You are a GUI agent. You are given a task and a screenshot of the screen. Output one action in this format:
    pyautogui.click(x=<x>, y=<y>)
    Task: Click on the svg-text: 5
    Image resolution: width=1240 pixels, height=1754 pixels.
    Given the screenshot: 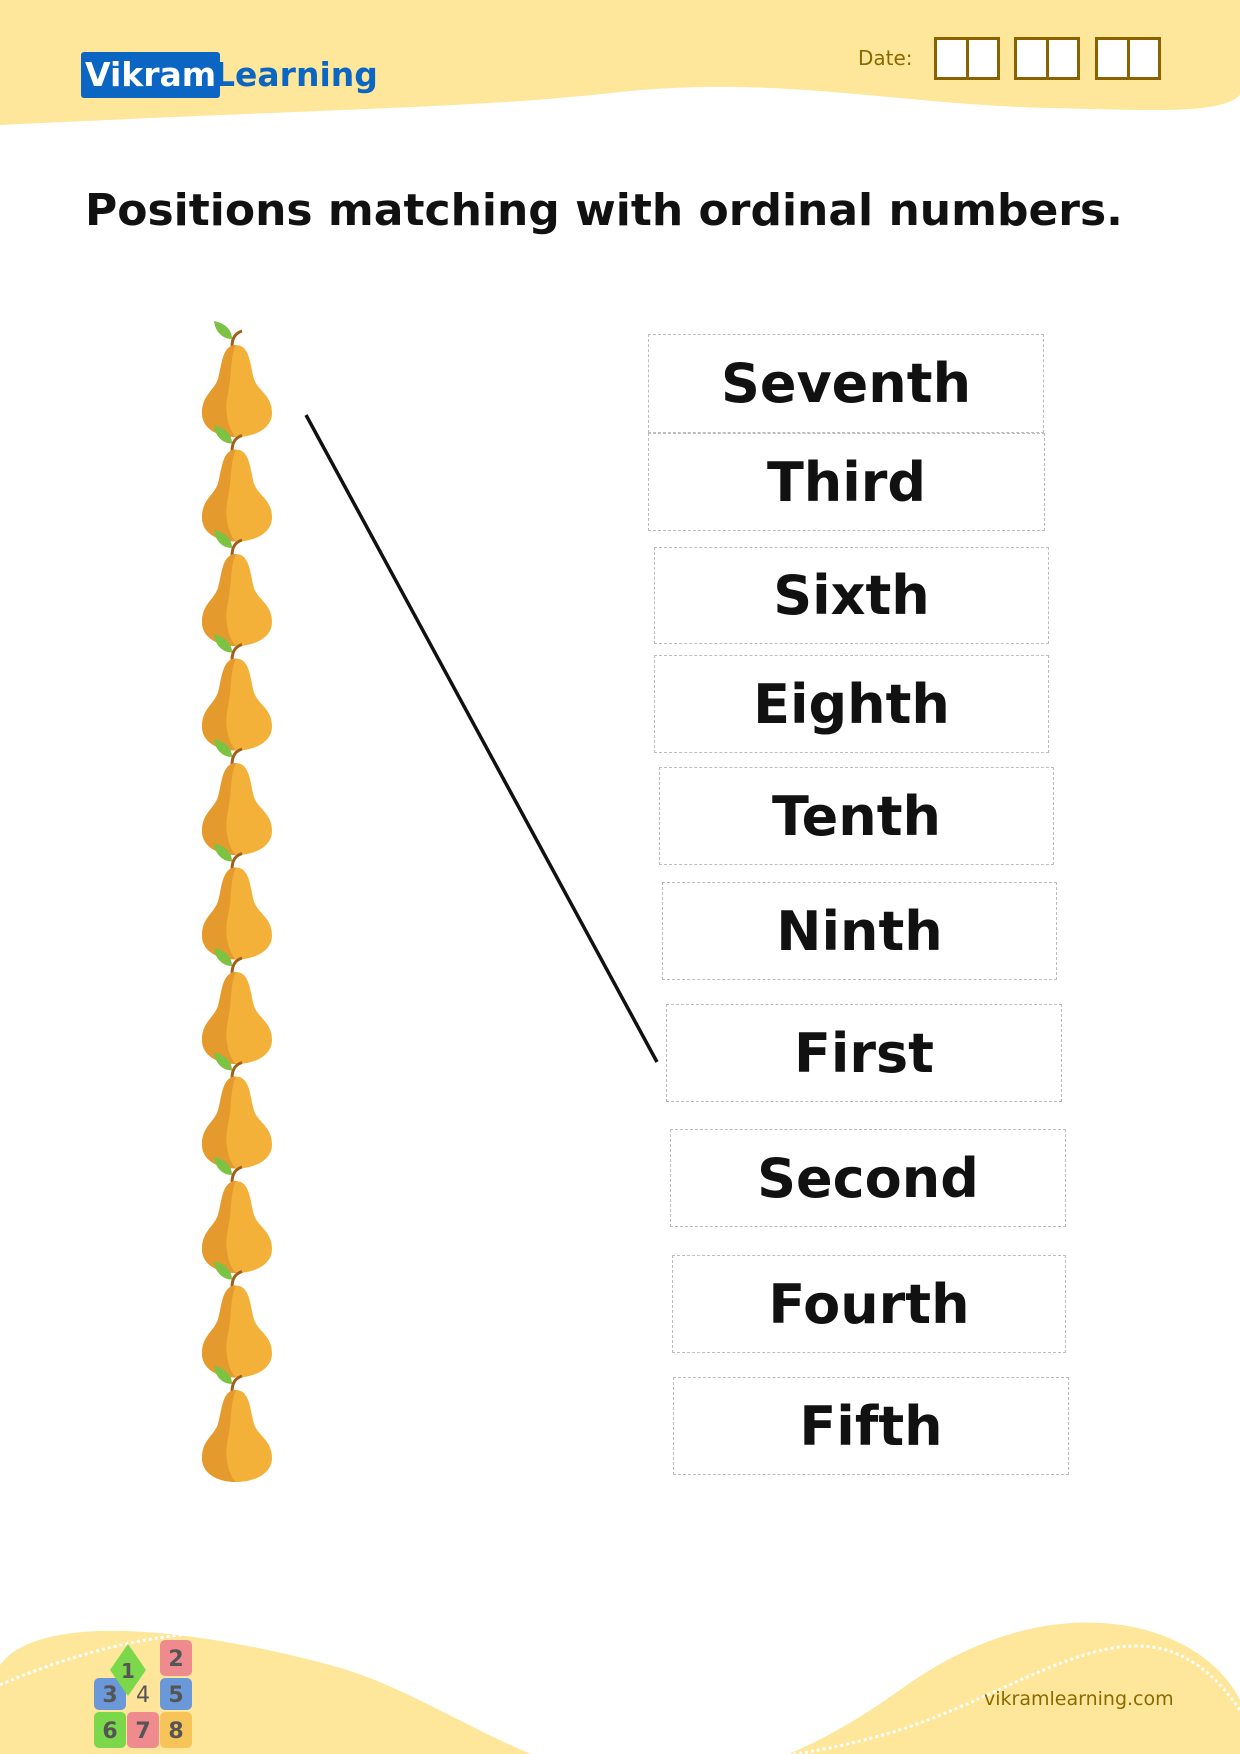 What is the action you would take?
    pyautogui.click(x=175, y=1695)
    